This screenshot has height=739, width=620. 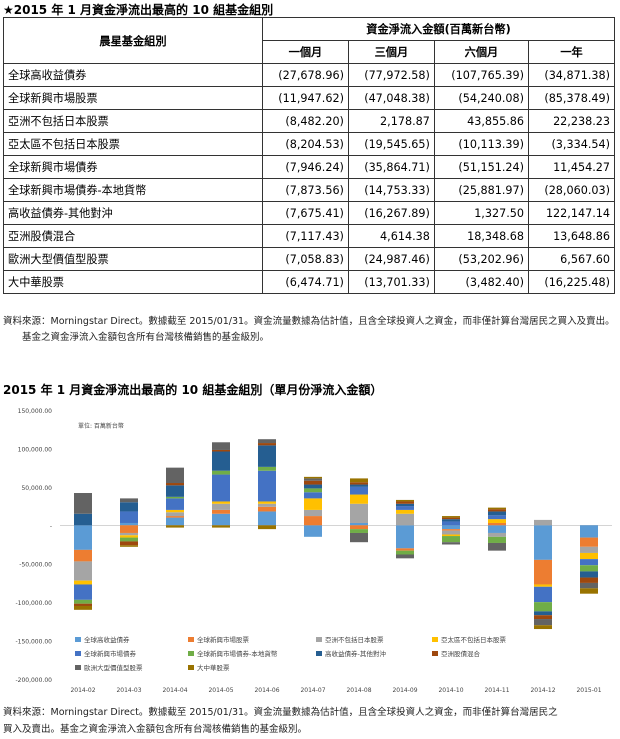 What do you see at coordinates (358, 690) in the screenshot?
I see `x-tick-label: 2014-08` at bounding box center [358, 690].